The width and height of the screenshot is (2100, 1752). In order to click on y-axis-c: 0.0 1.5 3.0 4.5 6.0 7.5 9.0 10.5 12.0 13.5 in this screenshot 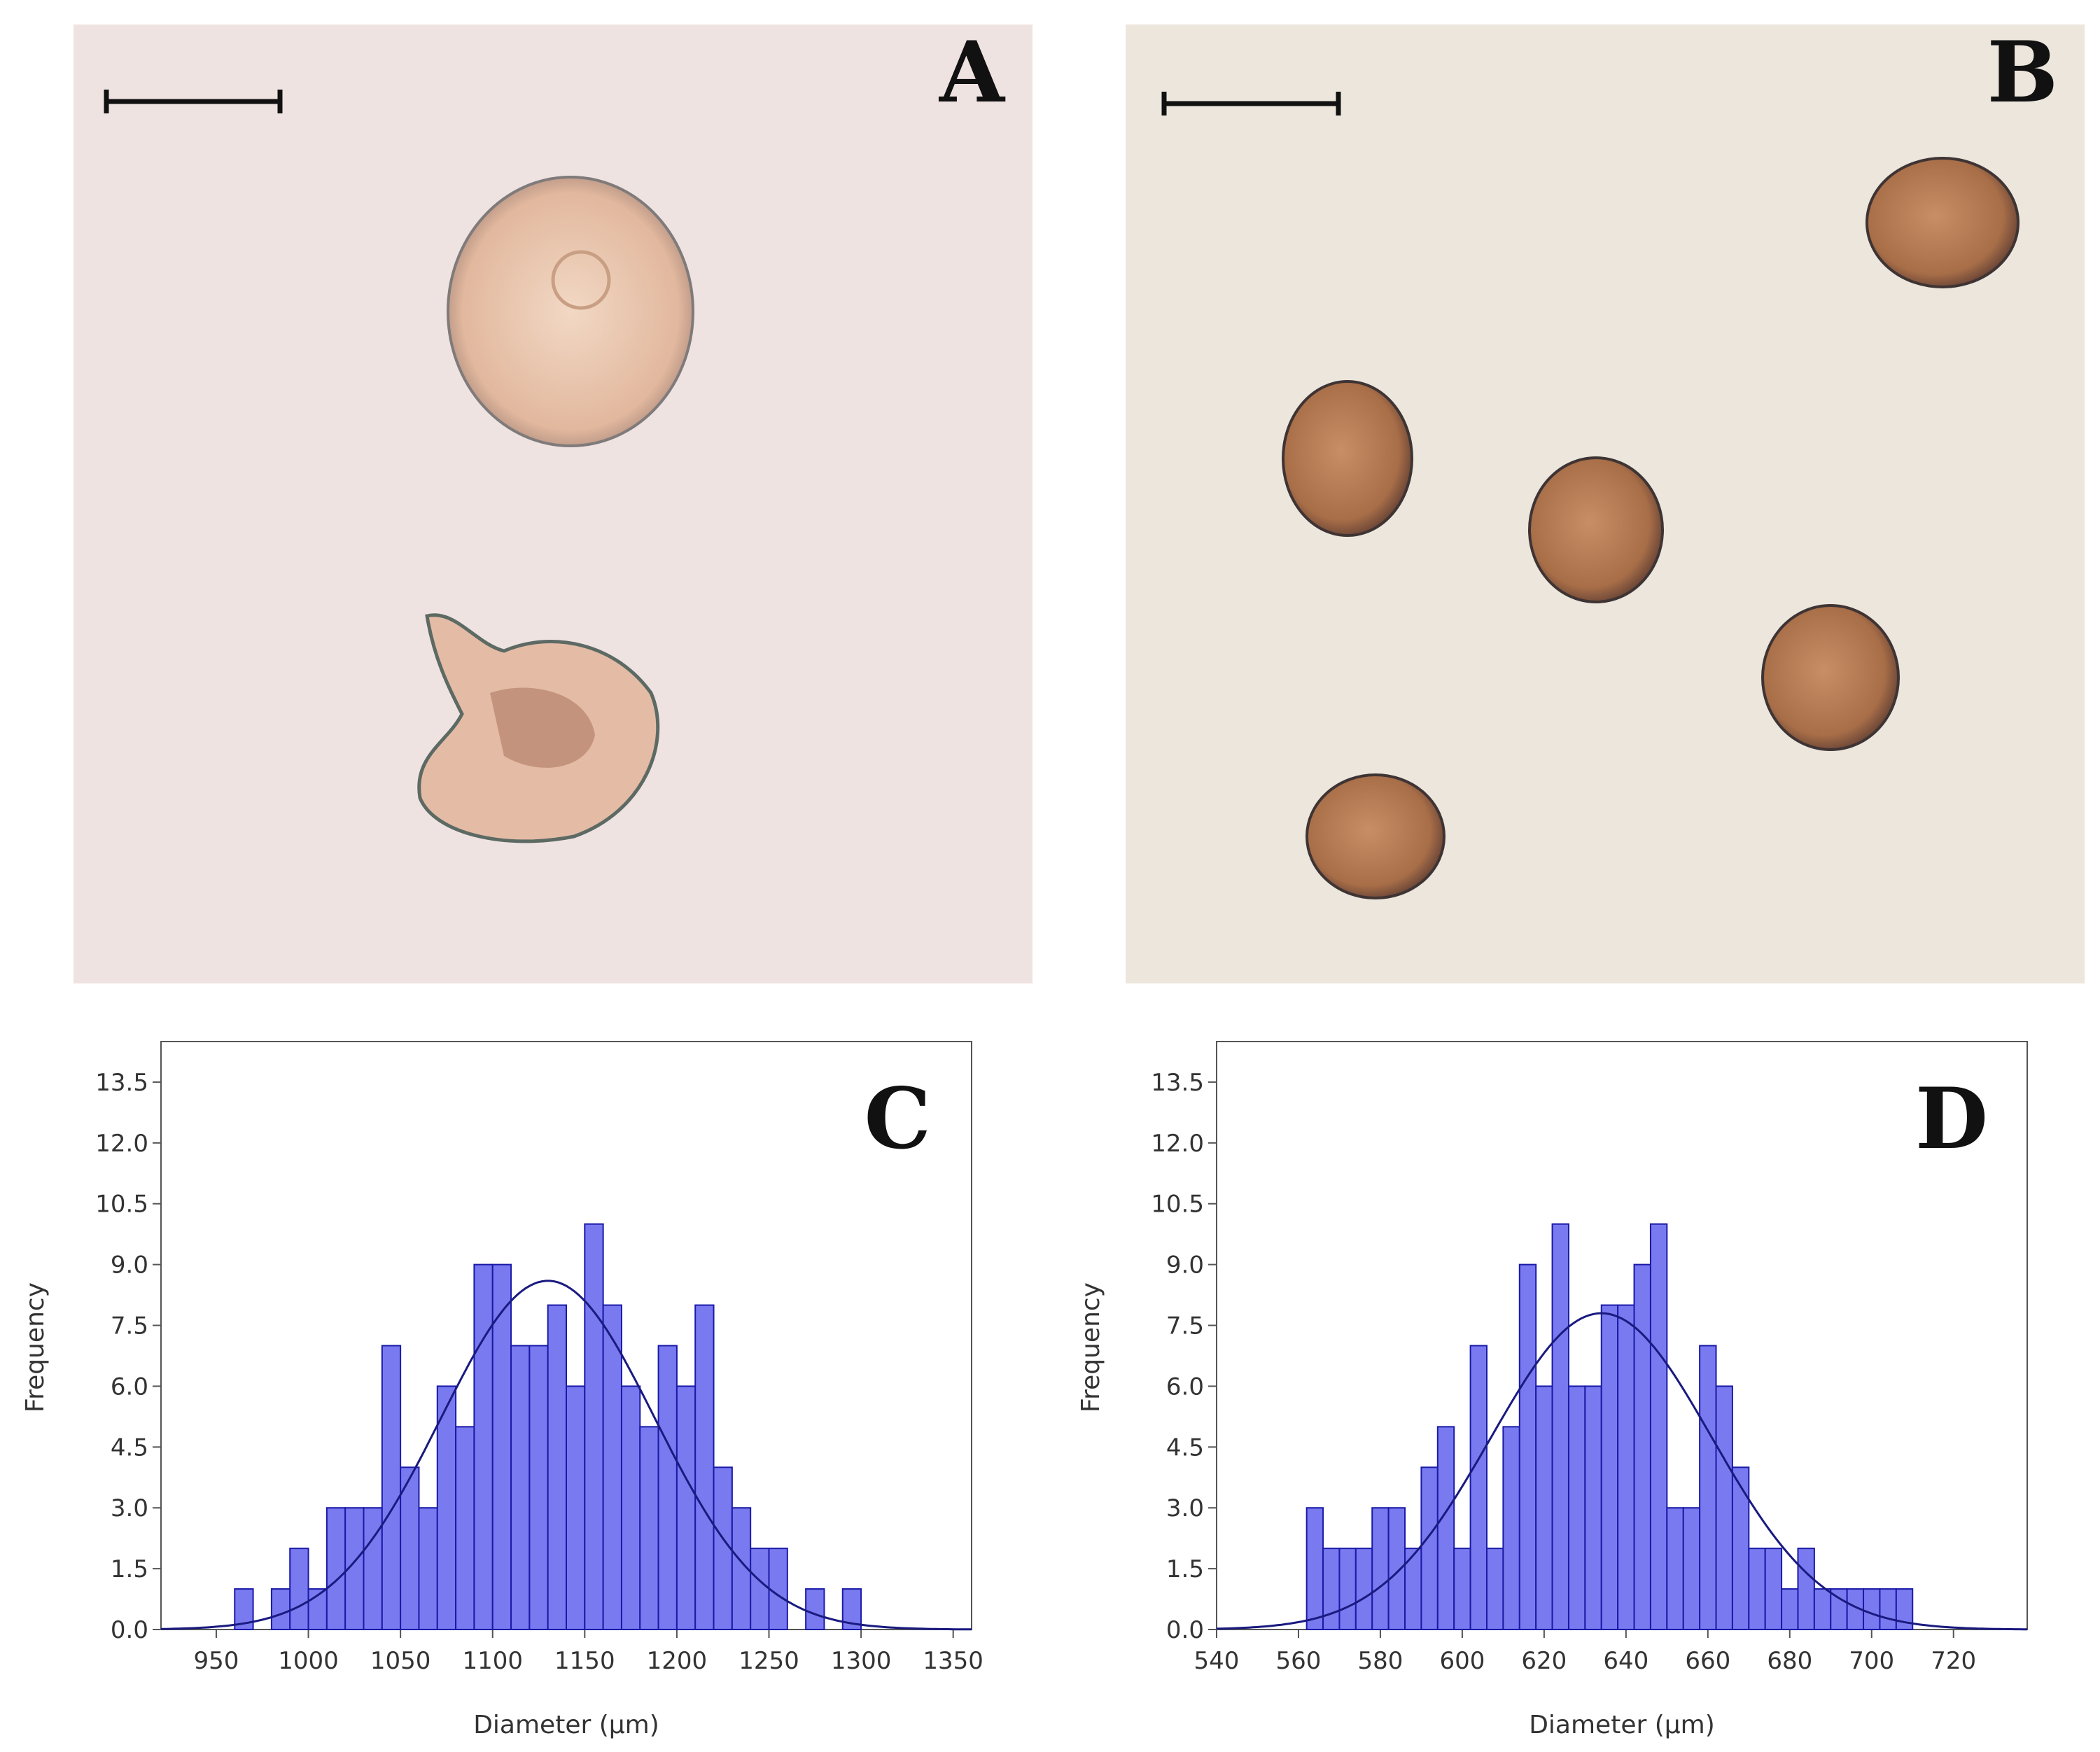, I will do `click(128, 1356)`.